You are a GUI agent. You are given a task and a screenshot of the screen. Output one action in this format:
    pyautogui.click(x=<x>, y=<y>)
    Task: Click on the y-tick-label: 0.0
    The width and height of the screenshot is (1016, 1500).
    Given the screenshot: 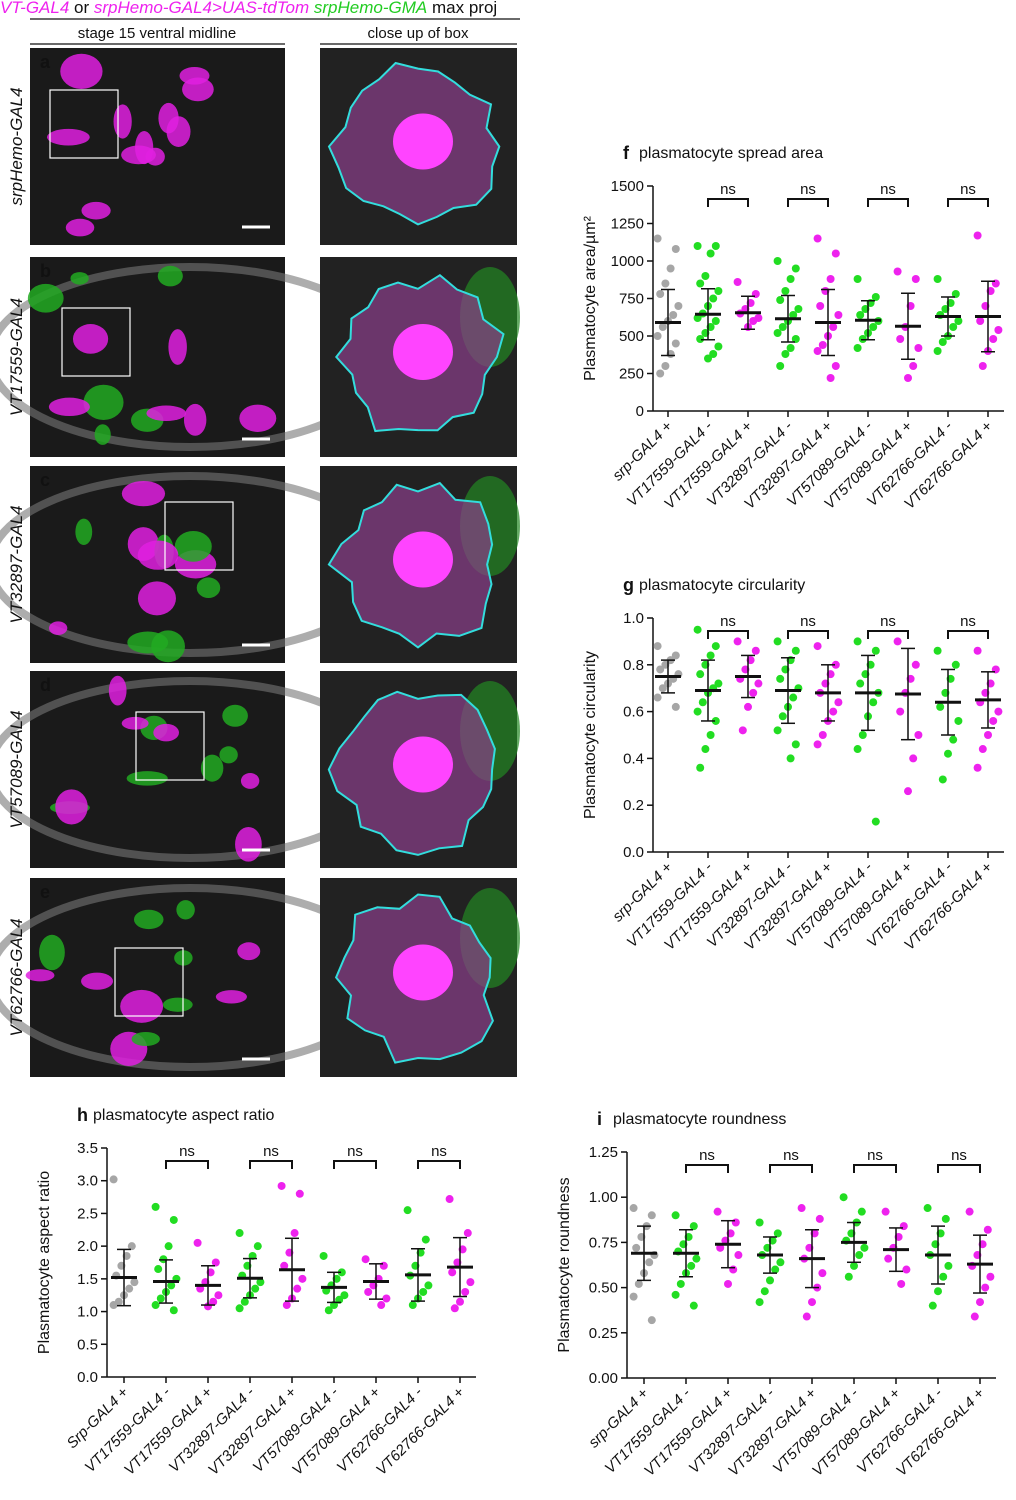 What is the action you would take?
    pyautogui.click(x=633, y=852)
    